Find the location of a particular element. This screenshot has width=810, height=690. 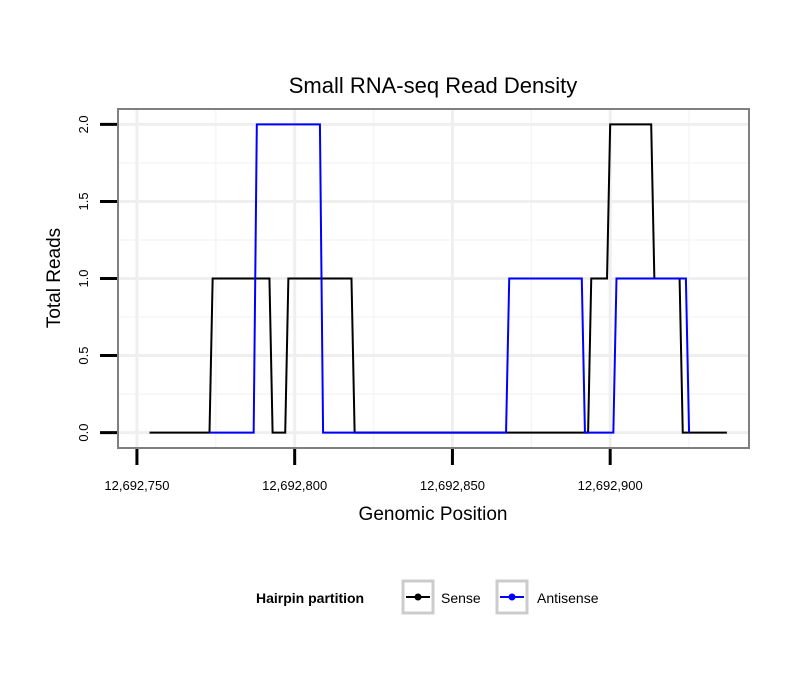

legend-item-sense: Sense is located at coordinates (441, 597).